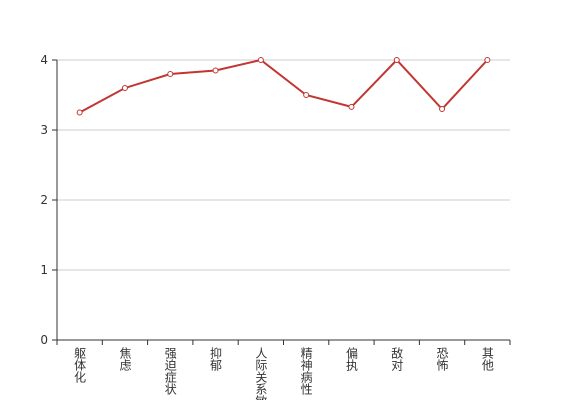 This screenshot has height=404, width=567. What do you see at coordinates (351, 359) in the screenshot?
I see `x-tick-label: 偏执` at bounding box center [351, 359].